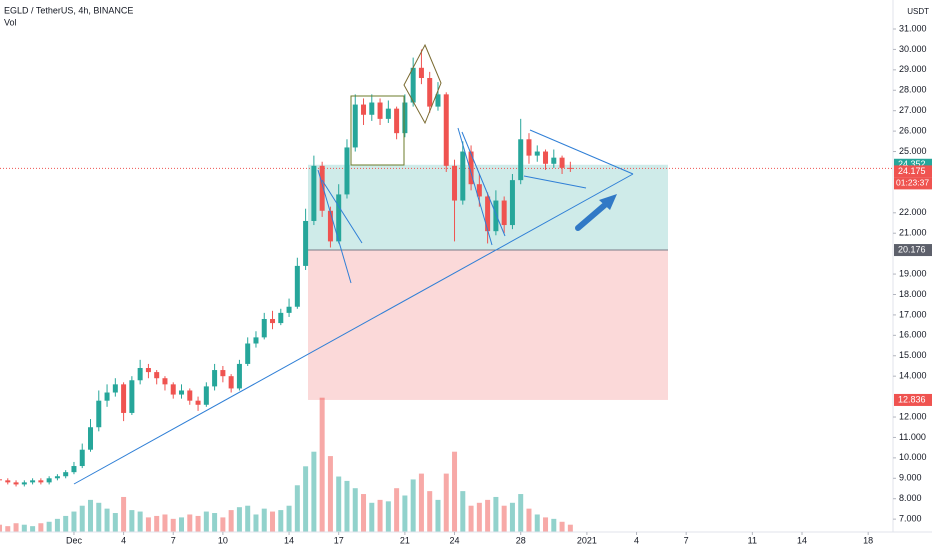 This screenshot has width=932, height=550. I want to click on y-tick-label: 29.000, so click(913, 69).